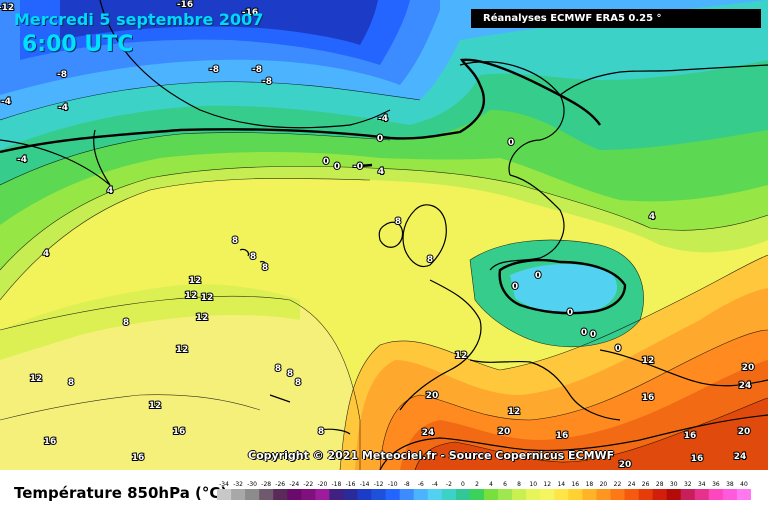  I want to click on legend-tick-label: -16, so click(351, 484).